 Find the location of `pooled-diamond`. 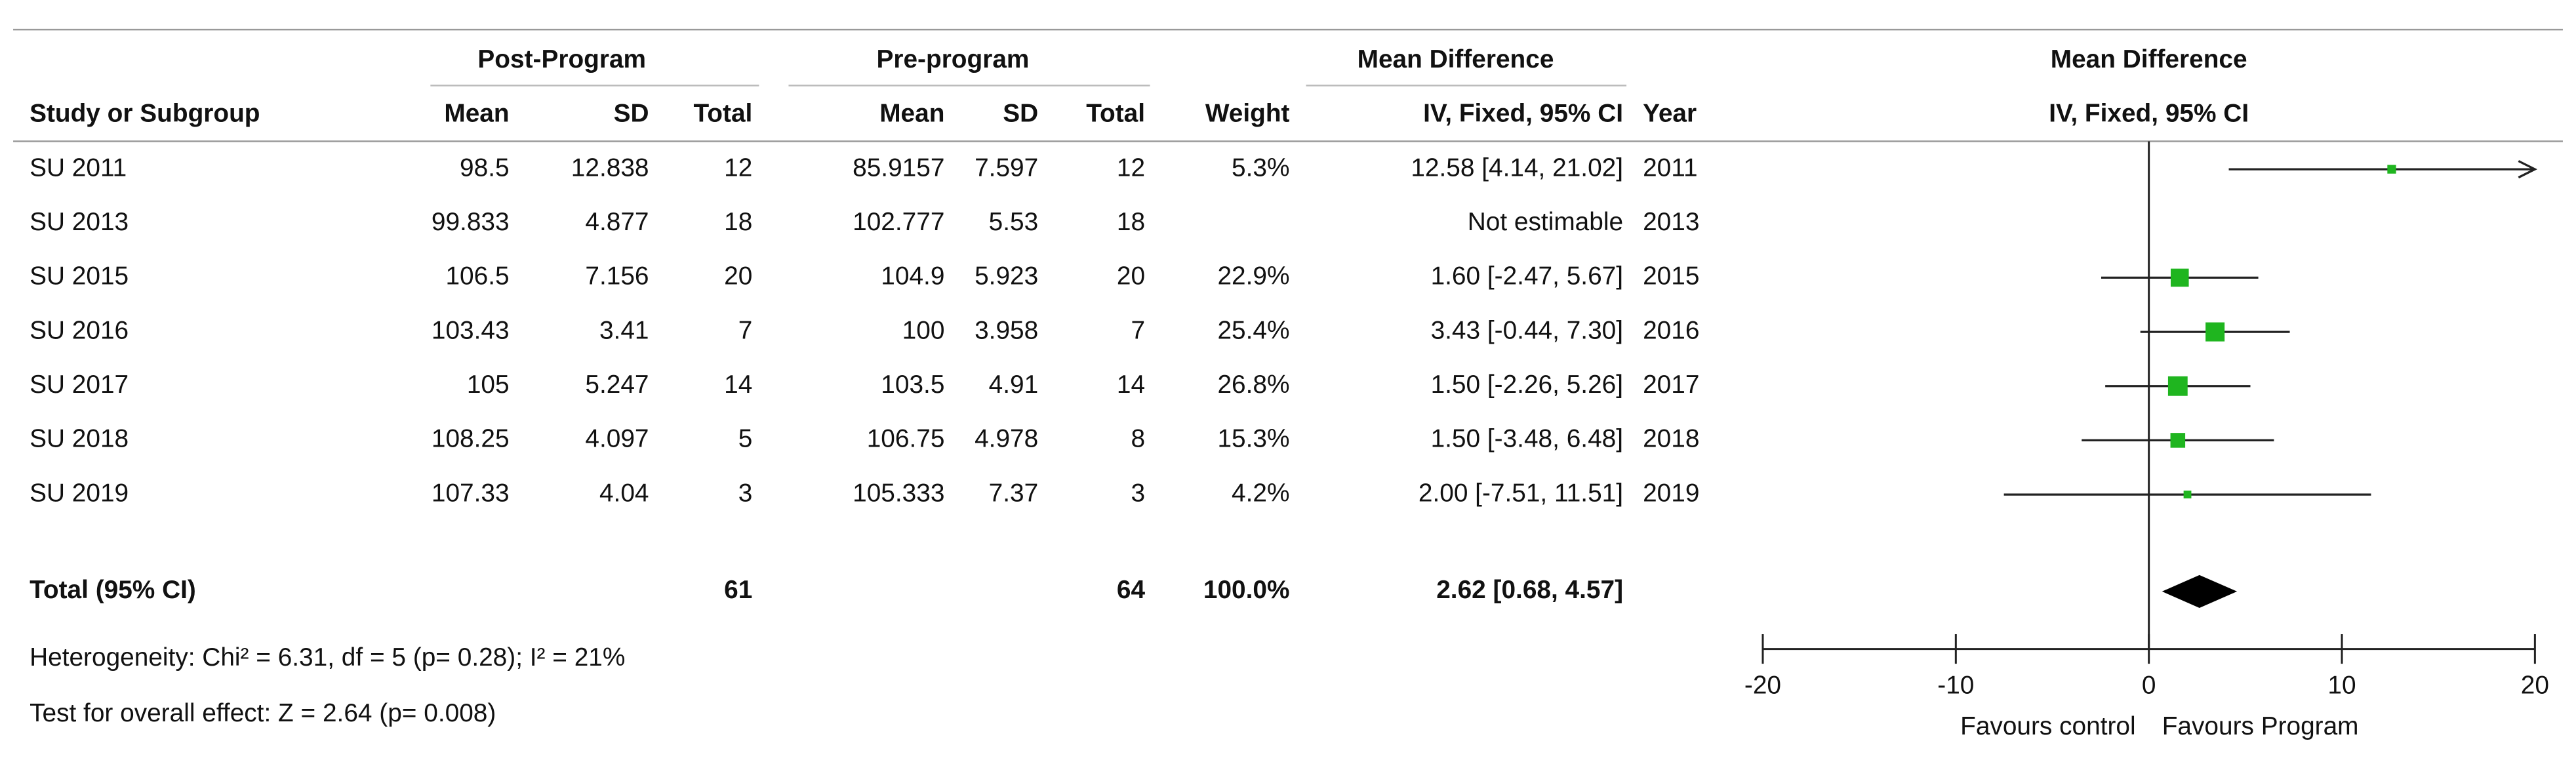

pooled-diamond is located at coordinates (2200, 591).